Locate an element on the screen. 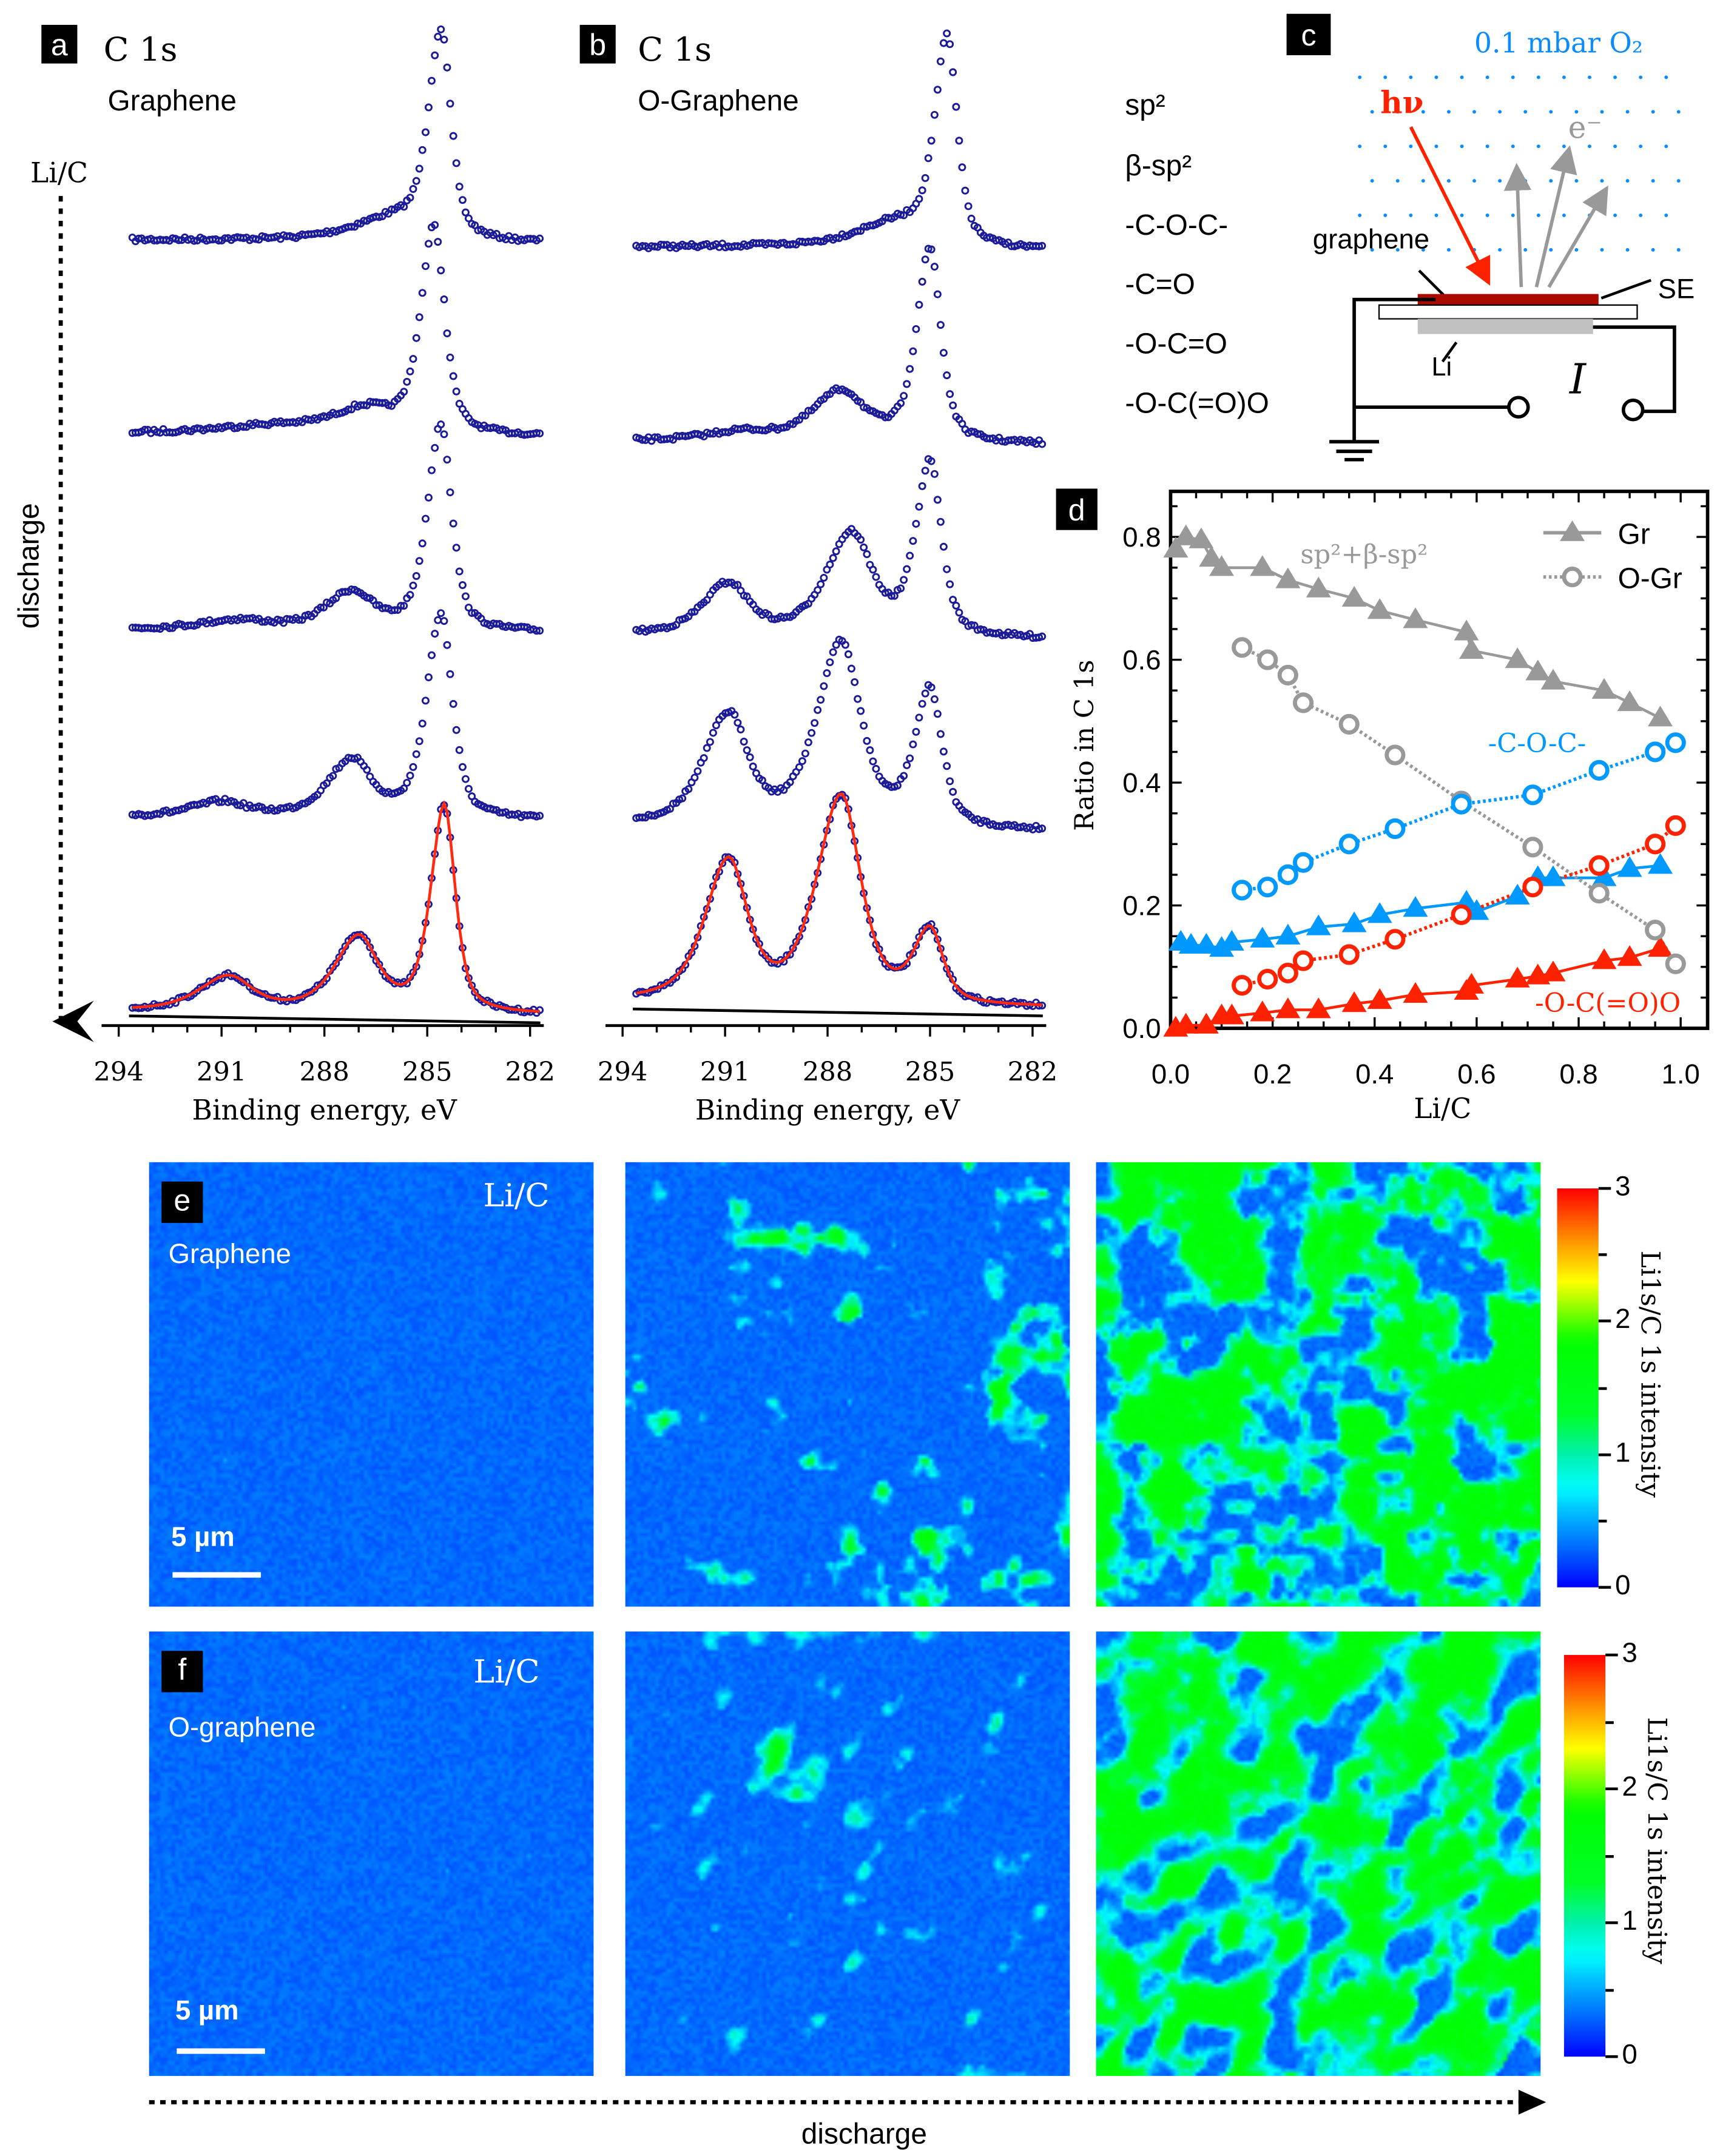 This screenshot has height=2156, width=1720. panel-f-sample: O-graphene is located at coordinates (242, 1728).